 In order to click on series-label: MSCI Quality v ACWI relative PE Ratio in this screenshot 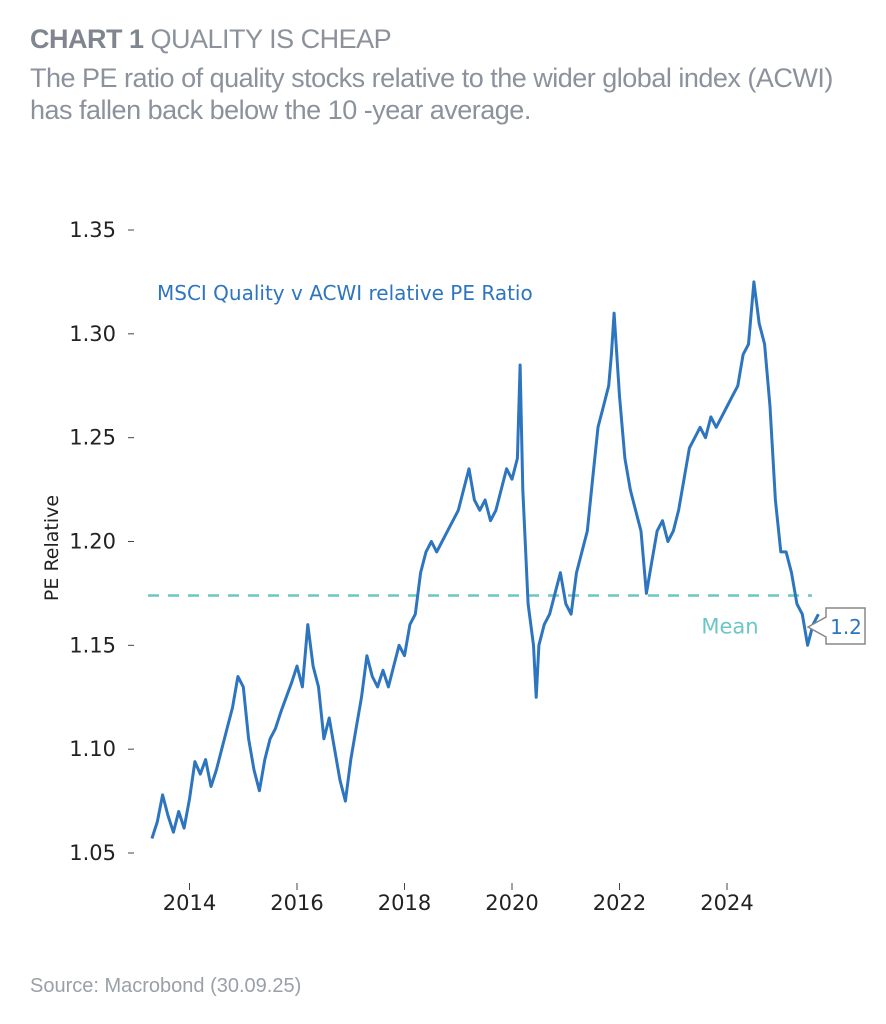, I will do `click(345, 293)`.